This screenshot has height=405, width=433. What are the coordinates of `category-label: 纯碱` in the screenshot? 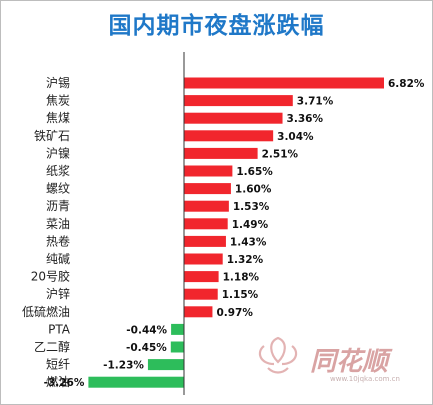 It's located at (58, 259).